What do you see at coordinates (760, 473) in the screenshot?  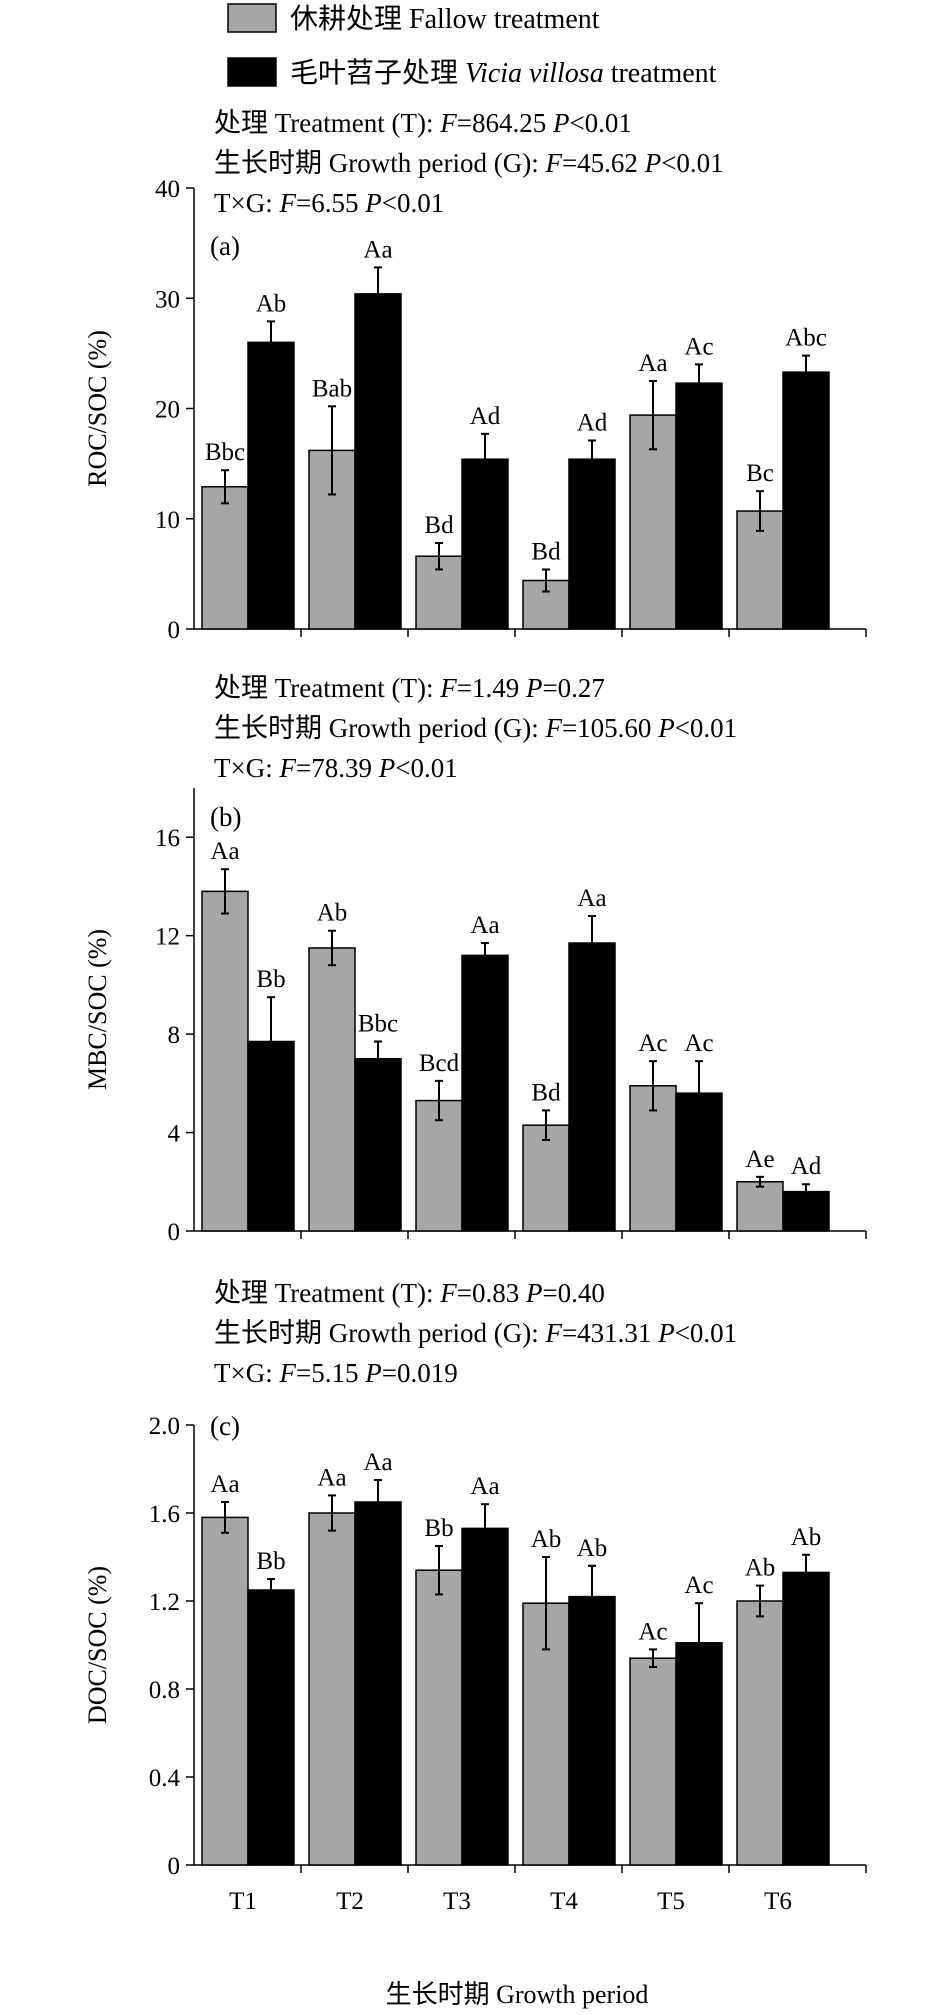 I see `significance-letter: Bc` at bounding box center [760, 473].